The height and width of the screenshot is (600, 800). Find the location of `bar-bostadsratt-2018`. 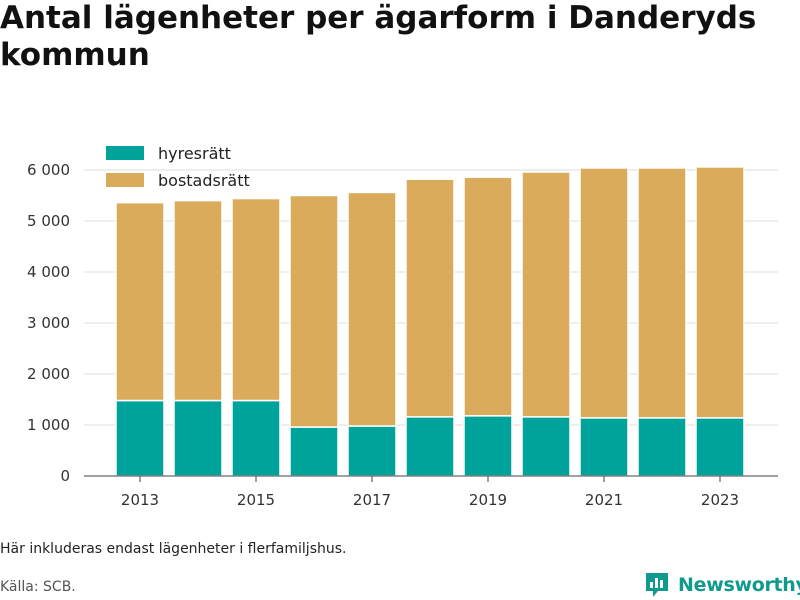

bar-bostadsratt-2018 is located at coordinates (430, 298).